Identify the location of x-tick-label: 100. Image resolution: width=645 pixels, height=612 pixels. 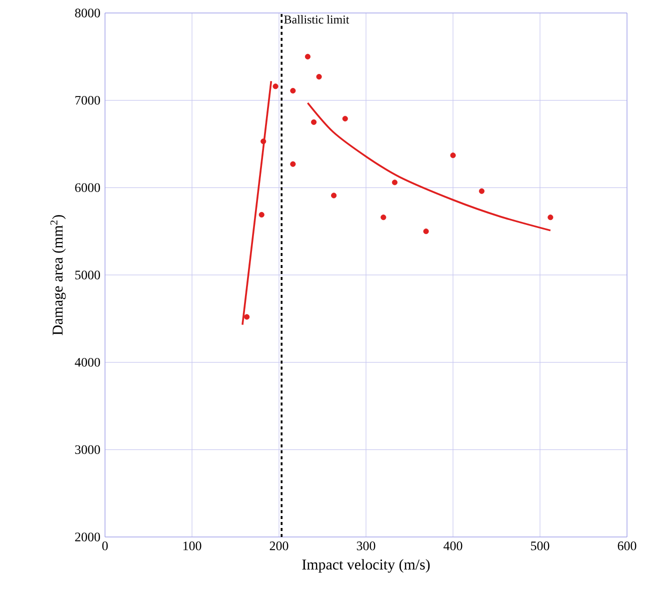
(192, 546).